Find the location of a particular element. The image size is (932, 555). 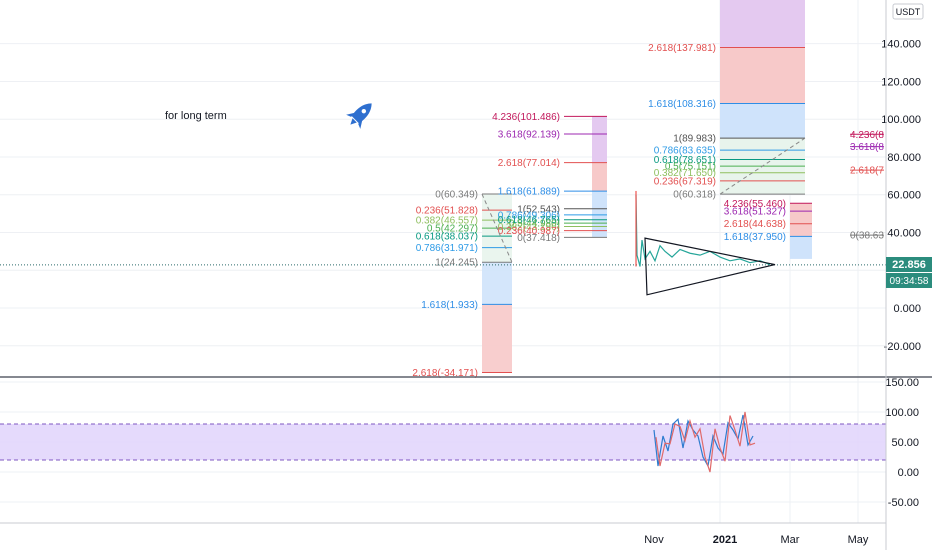

rsi-tick-label: -50.00 is located at coordinates (903, 503).